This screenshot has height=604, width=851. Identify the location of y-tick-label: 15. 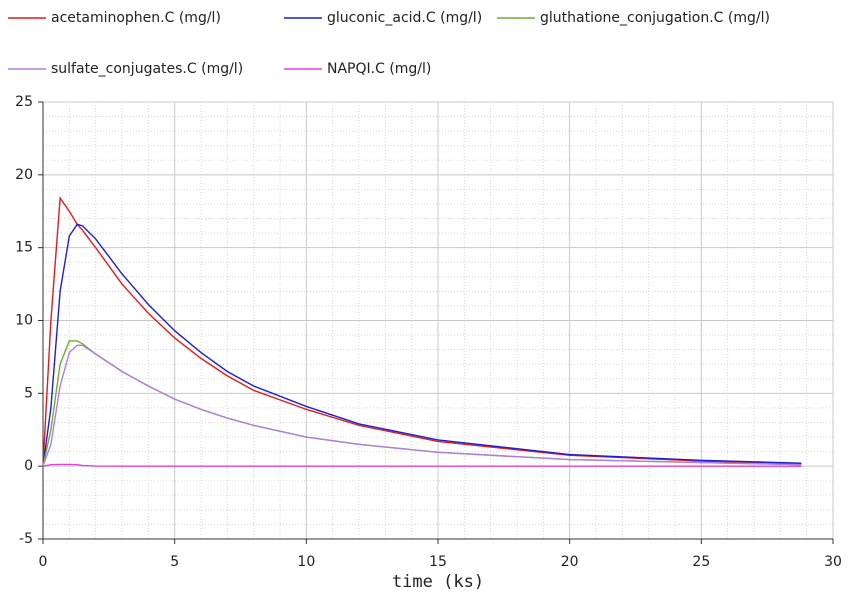
(24, 248).